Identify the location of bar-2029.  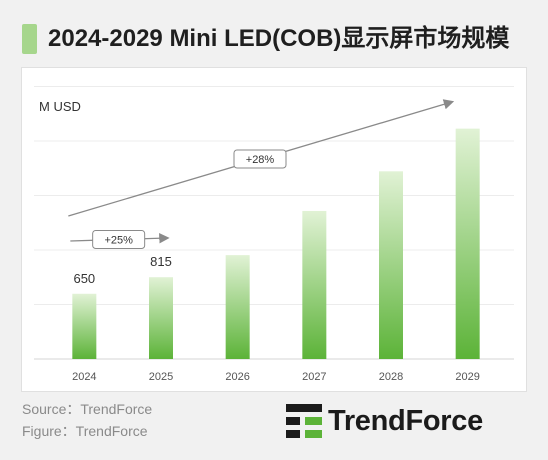
(467, 243).